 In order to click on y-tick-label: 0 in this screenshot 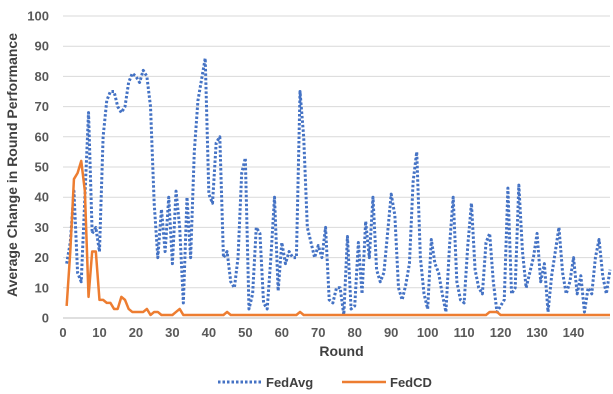, I will do `click(45, 318)`.